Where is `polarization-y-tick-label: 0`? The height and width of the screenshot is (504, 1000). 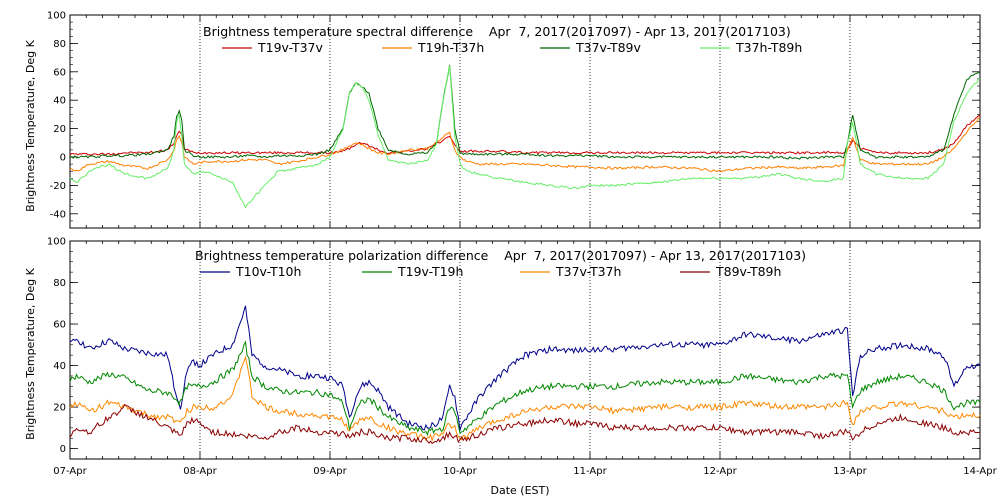 polarization-y-tick-label: 0 is located at coordinates (63, 449).